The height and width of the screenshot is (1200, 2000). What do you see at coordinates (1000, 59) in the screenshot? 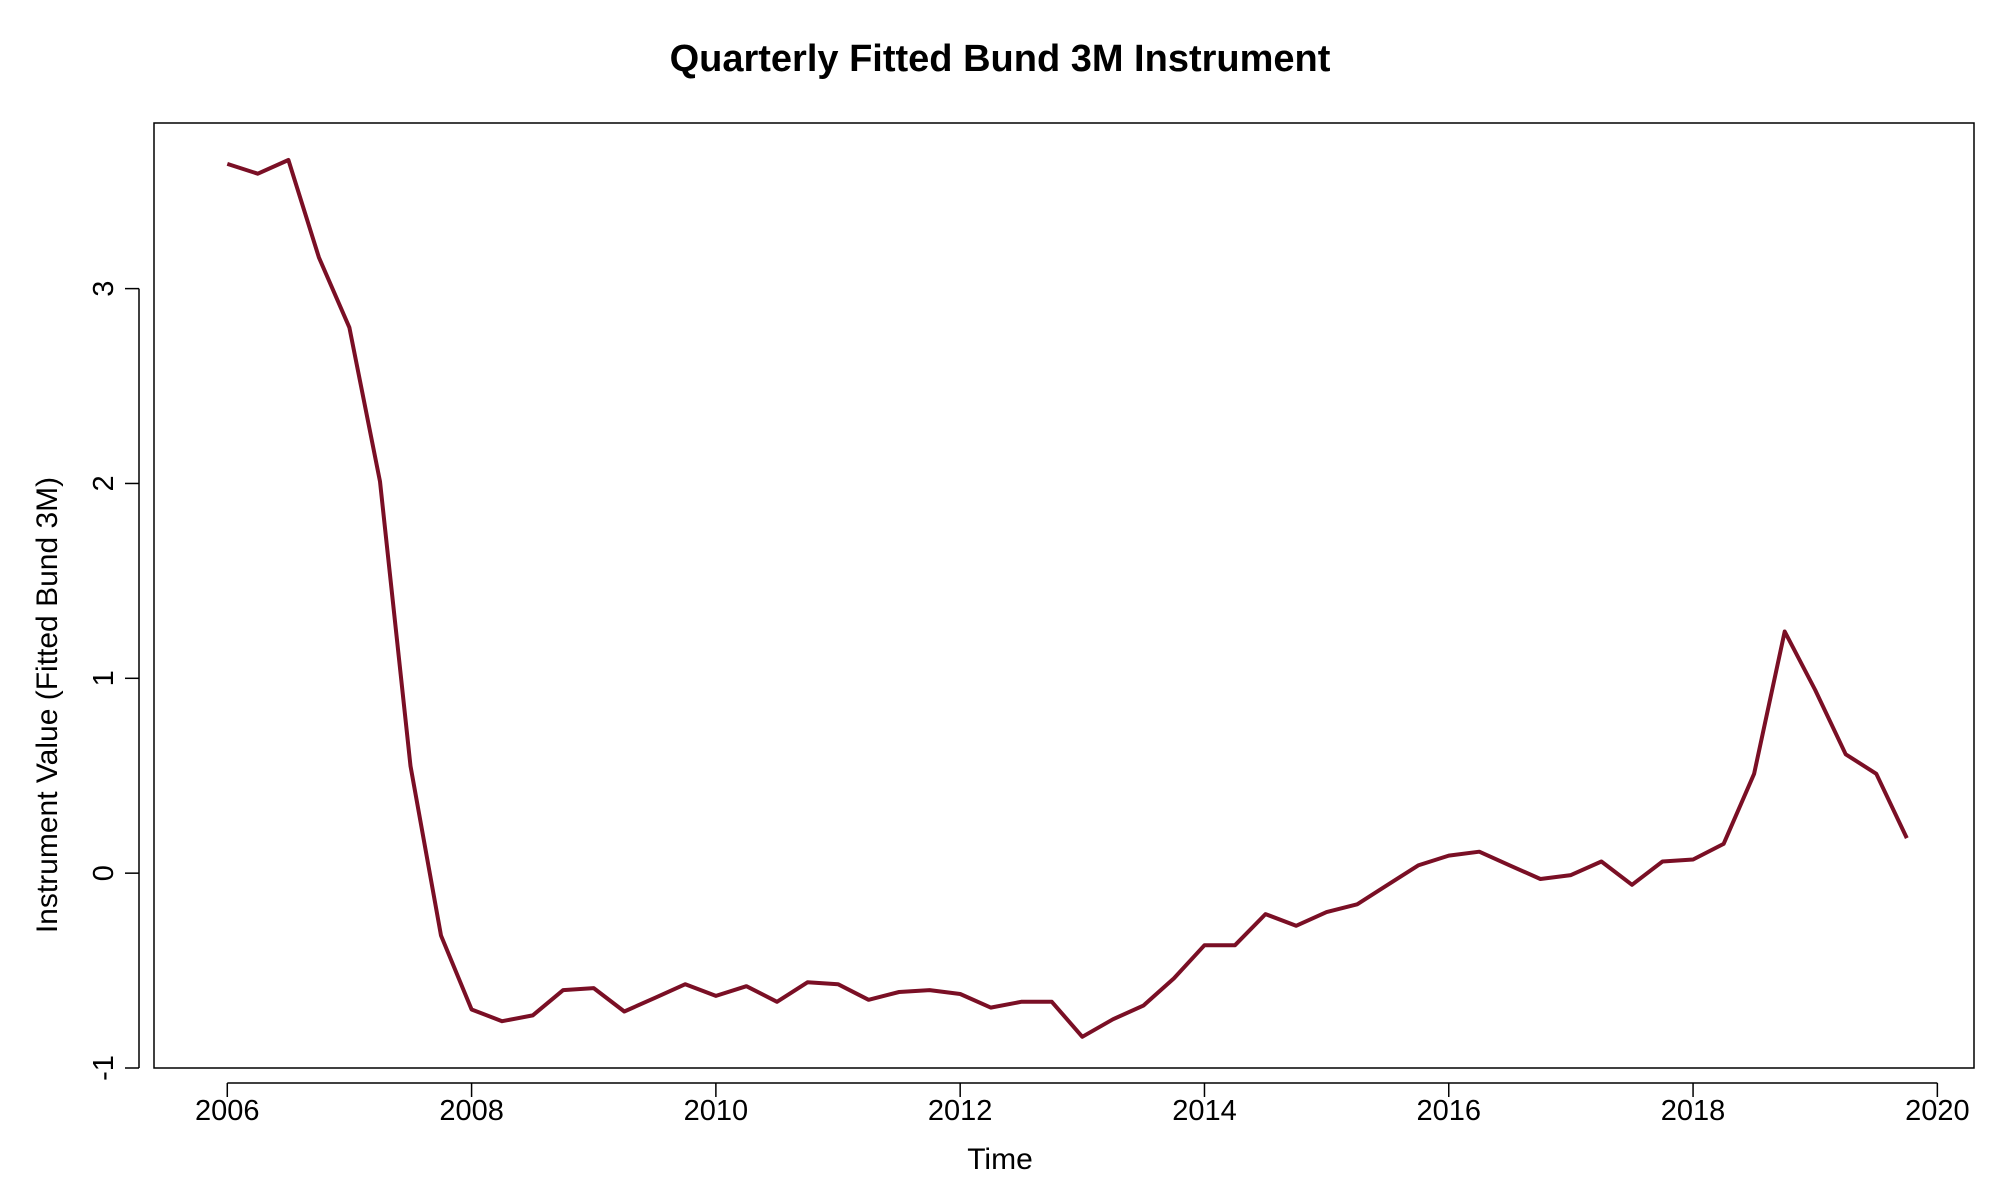
I see `chart-title: Quarterly Fitted Bund 3M Instrument` at bounding box center [1000, 59].